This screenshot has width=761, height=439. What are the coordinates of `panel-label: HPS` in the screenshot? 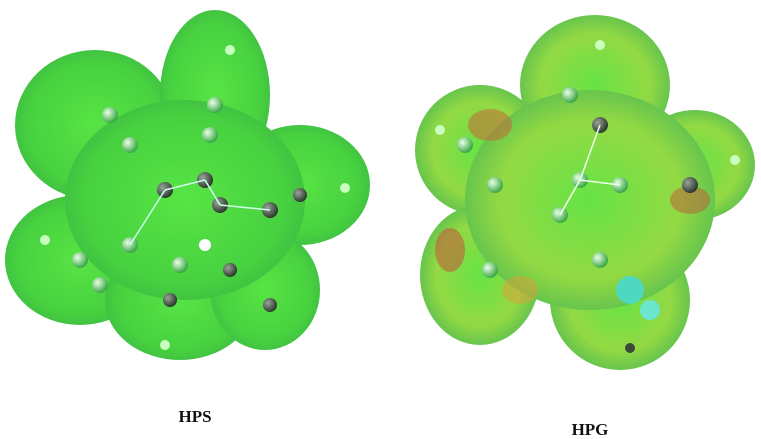 It's located at (194, 416).